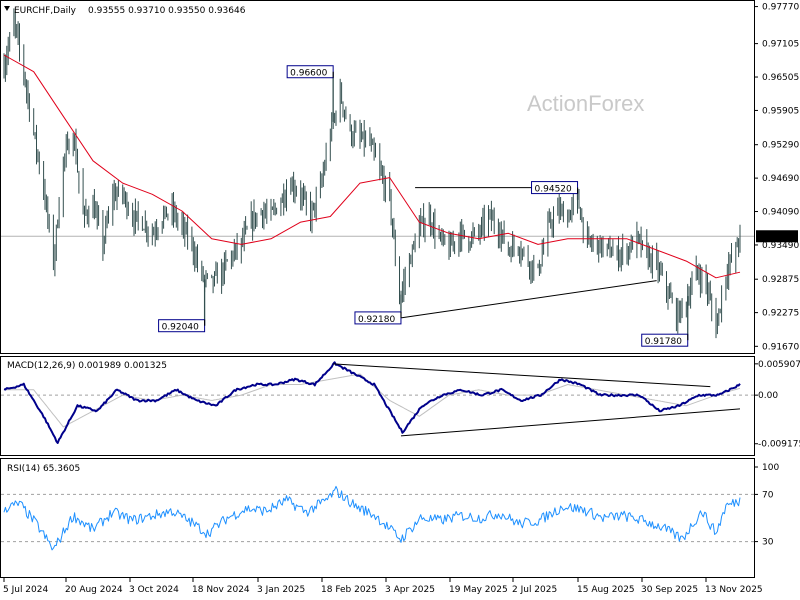  I want to click on macd-trendlines, so click(537, 400).